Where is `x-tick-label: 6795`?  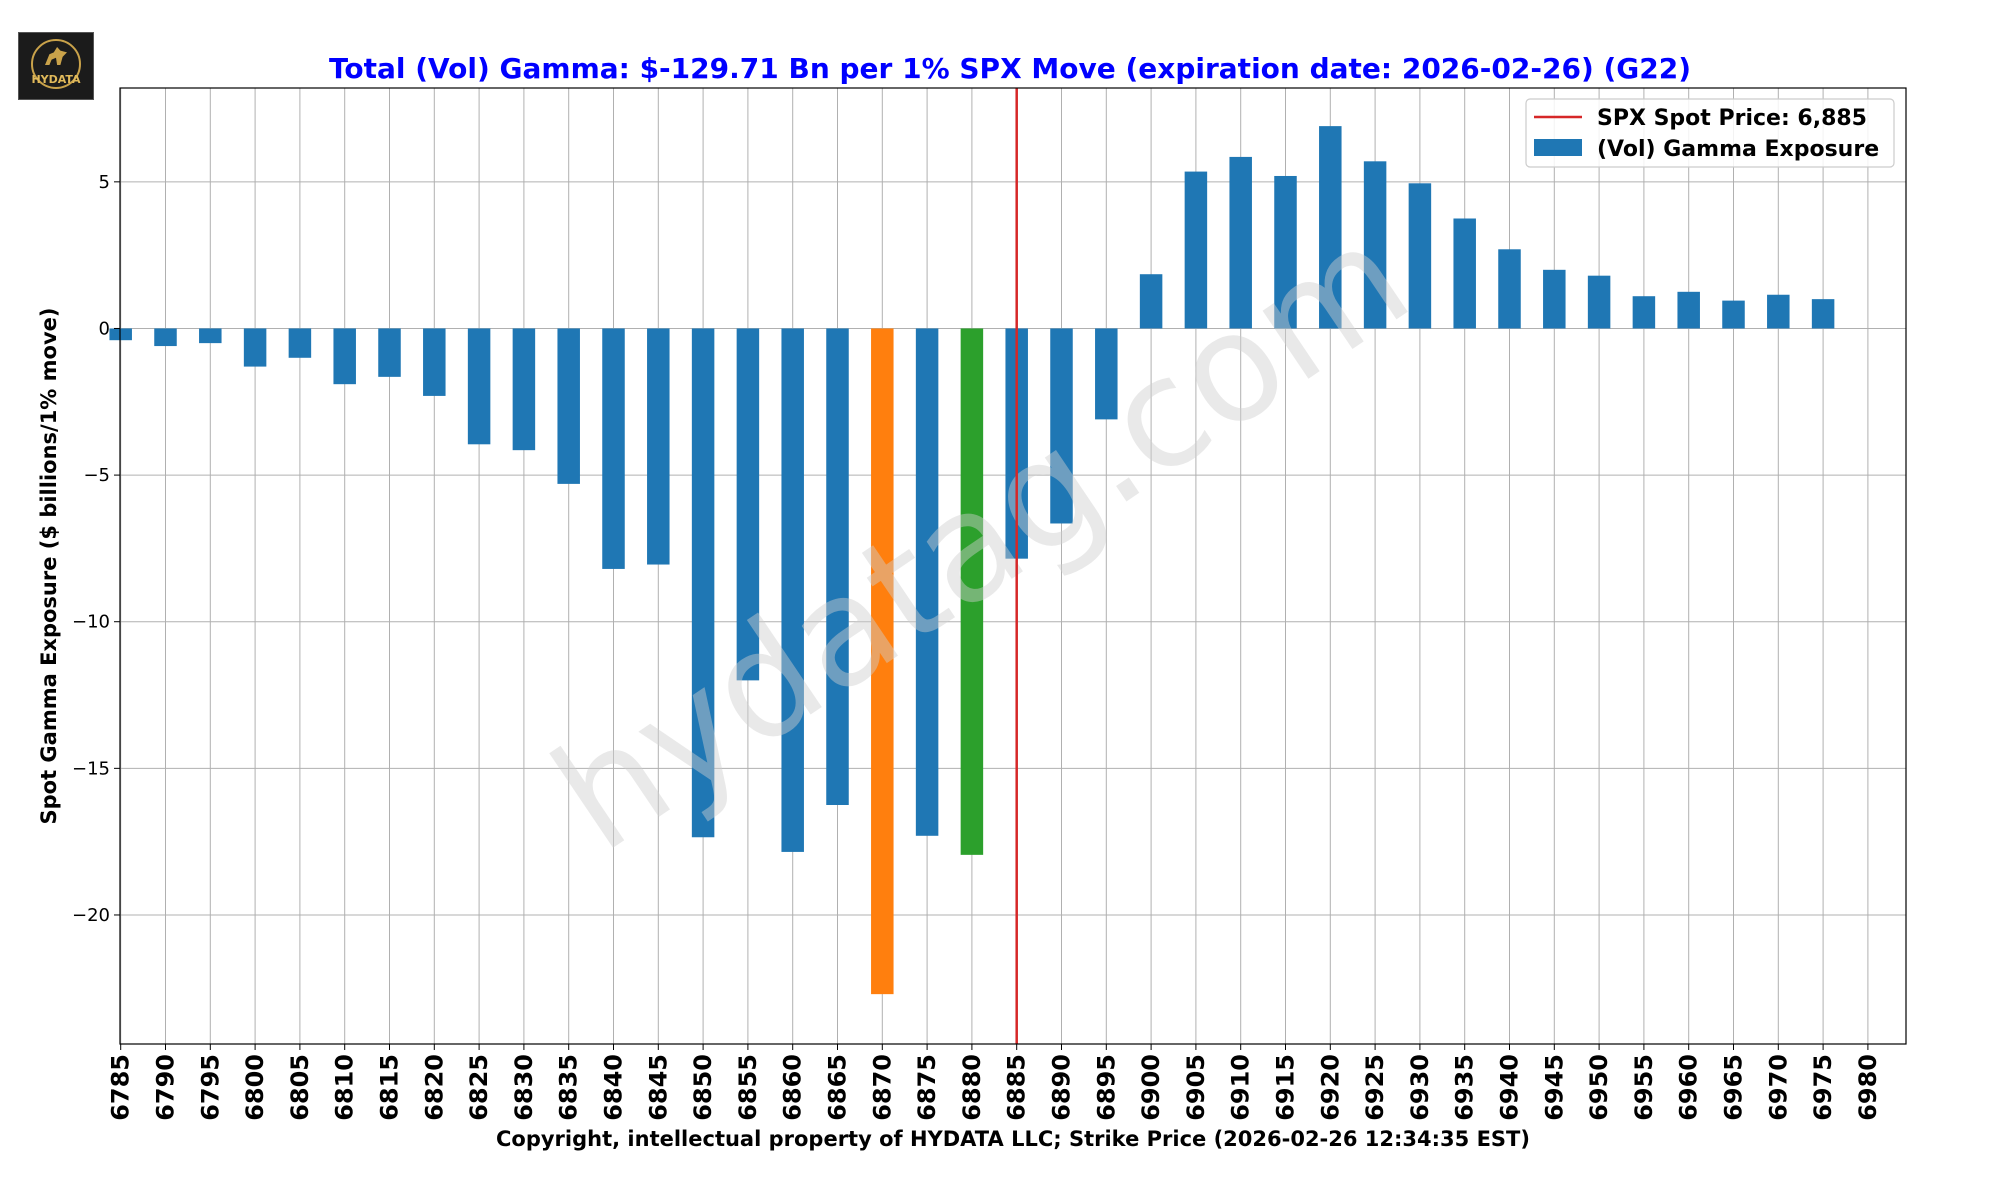
x-tick-label: 6795 is located at coordinates (210, 1087).